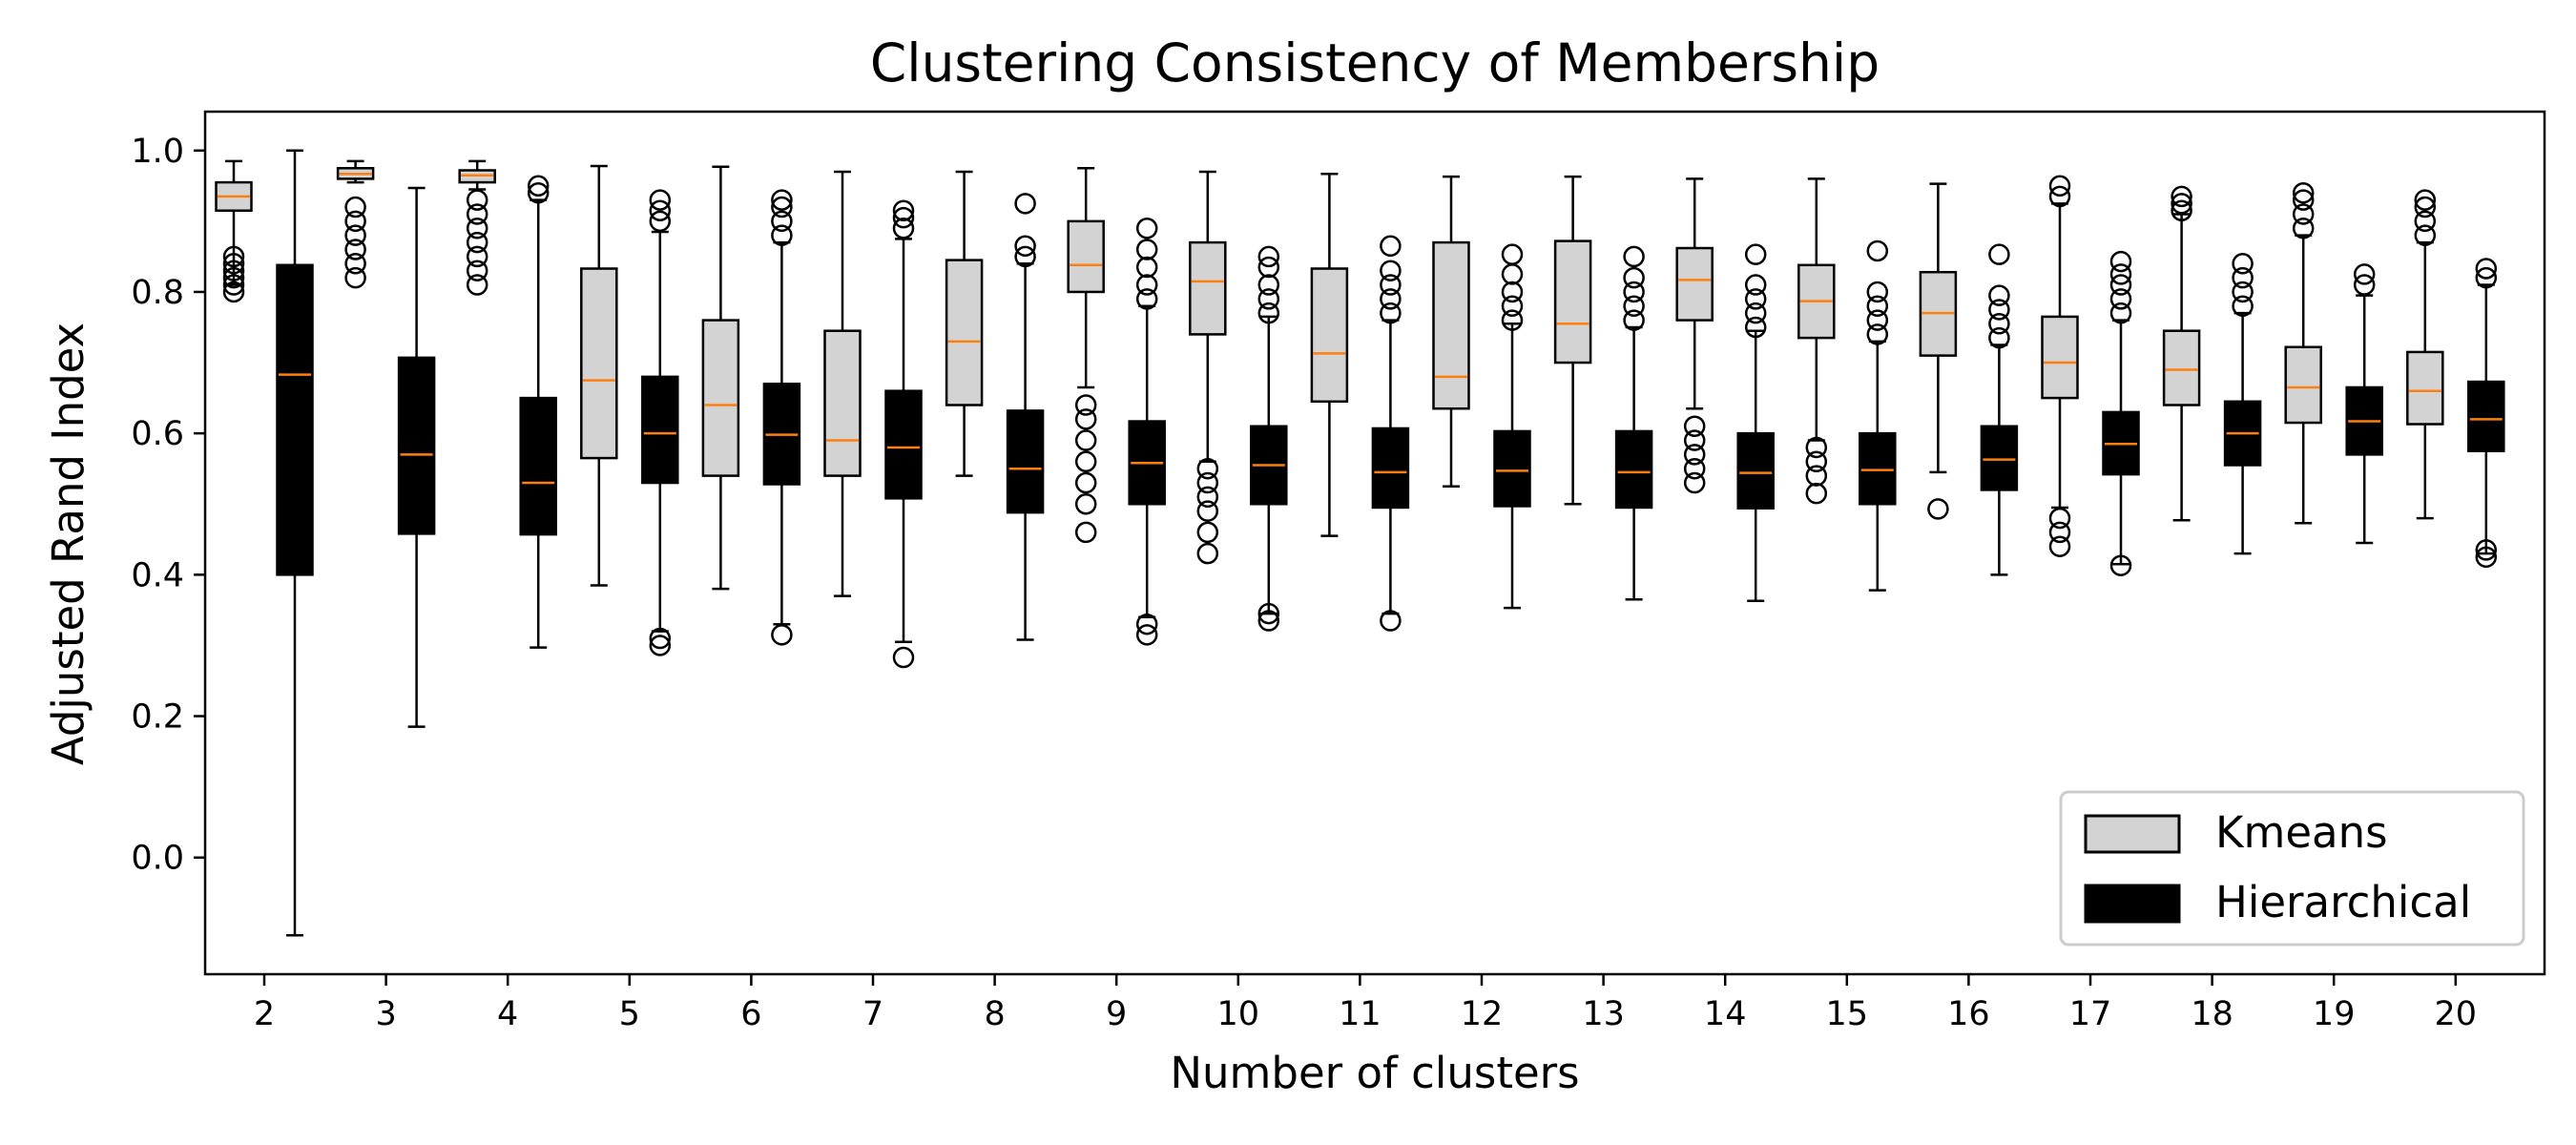 The width and height of the screenshot is (2576, 1145). What do you see at coordinates (872, 1014) in the screenshot?
I see `x-tick-label: 7` at bounding box center [872, 1014].